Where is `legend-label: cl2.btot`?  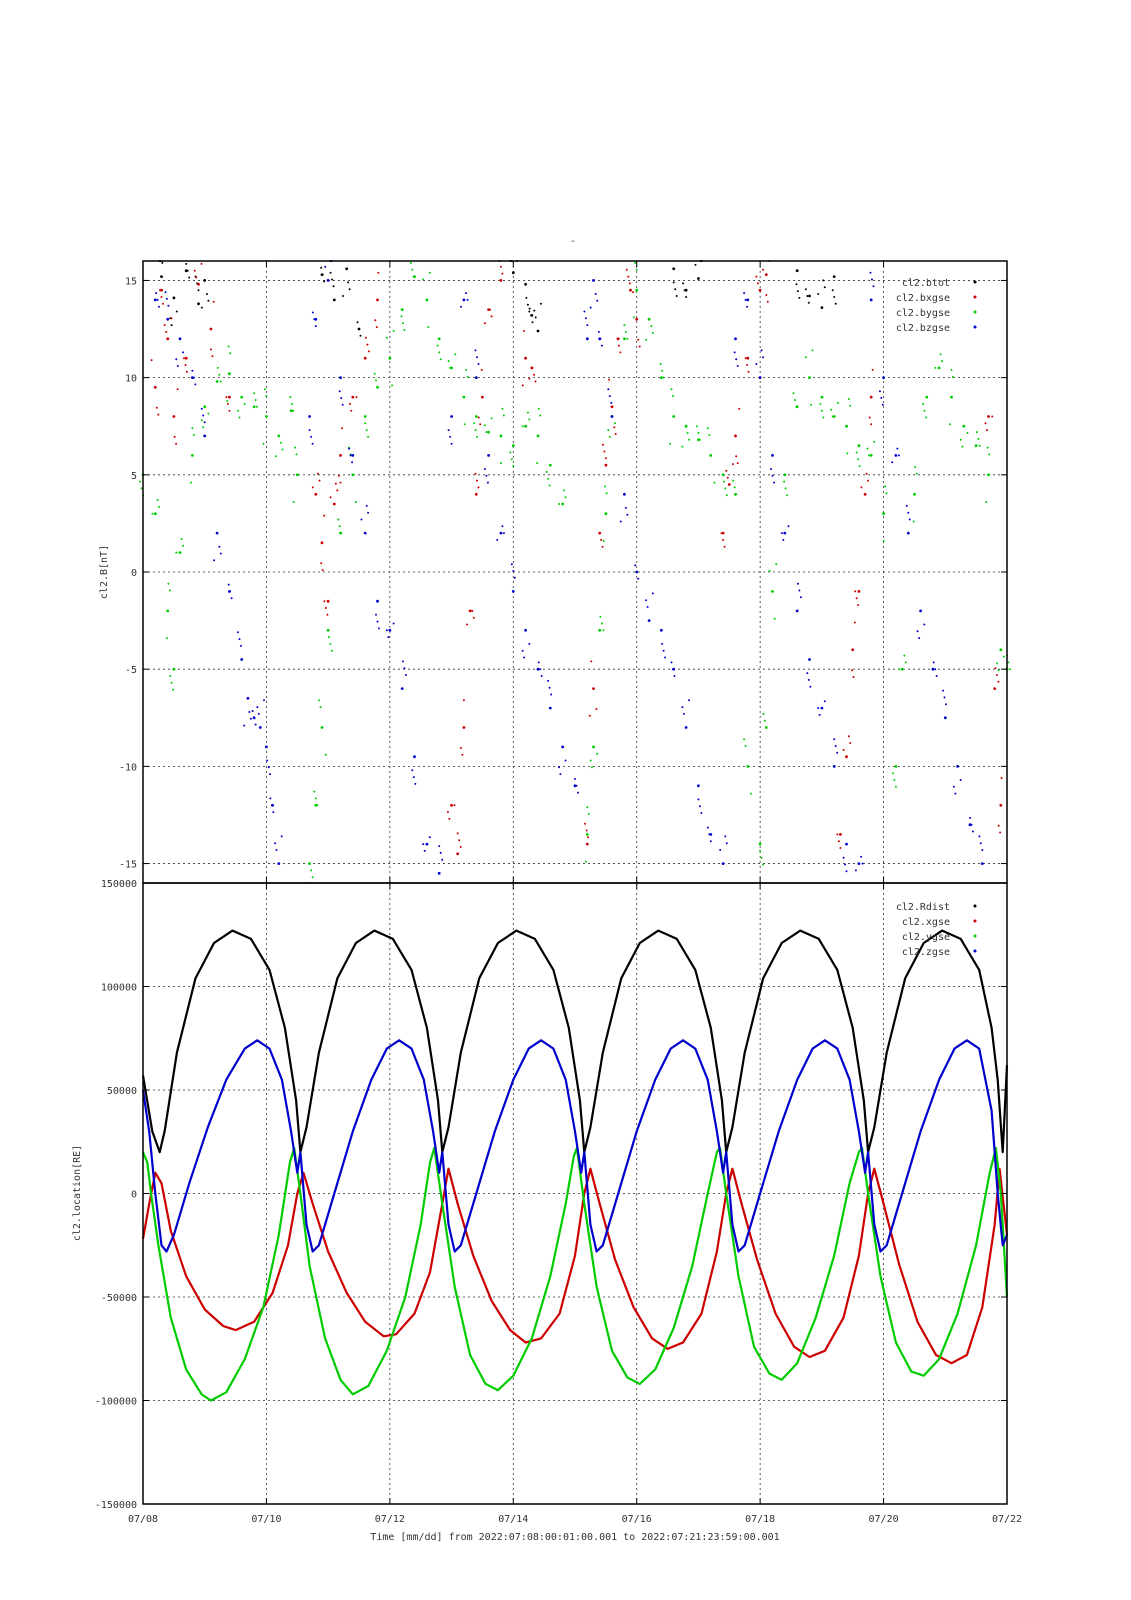
legend-label: cl2.btot is located at coordinates (926, 283).